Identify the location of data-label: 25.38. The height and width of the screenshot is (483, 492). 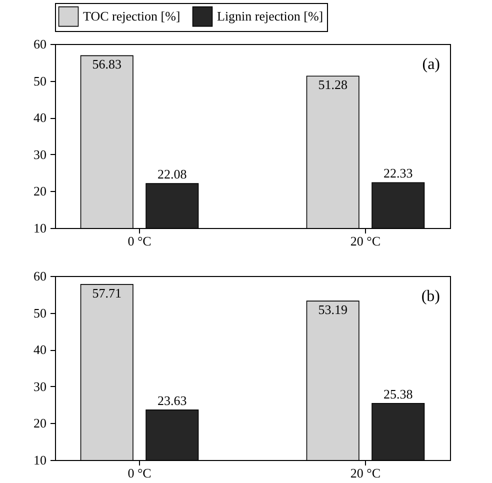
(398, 394).